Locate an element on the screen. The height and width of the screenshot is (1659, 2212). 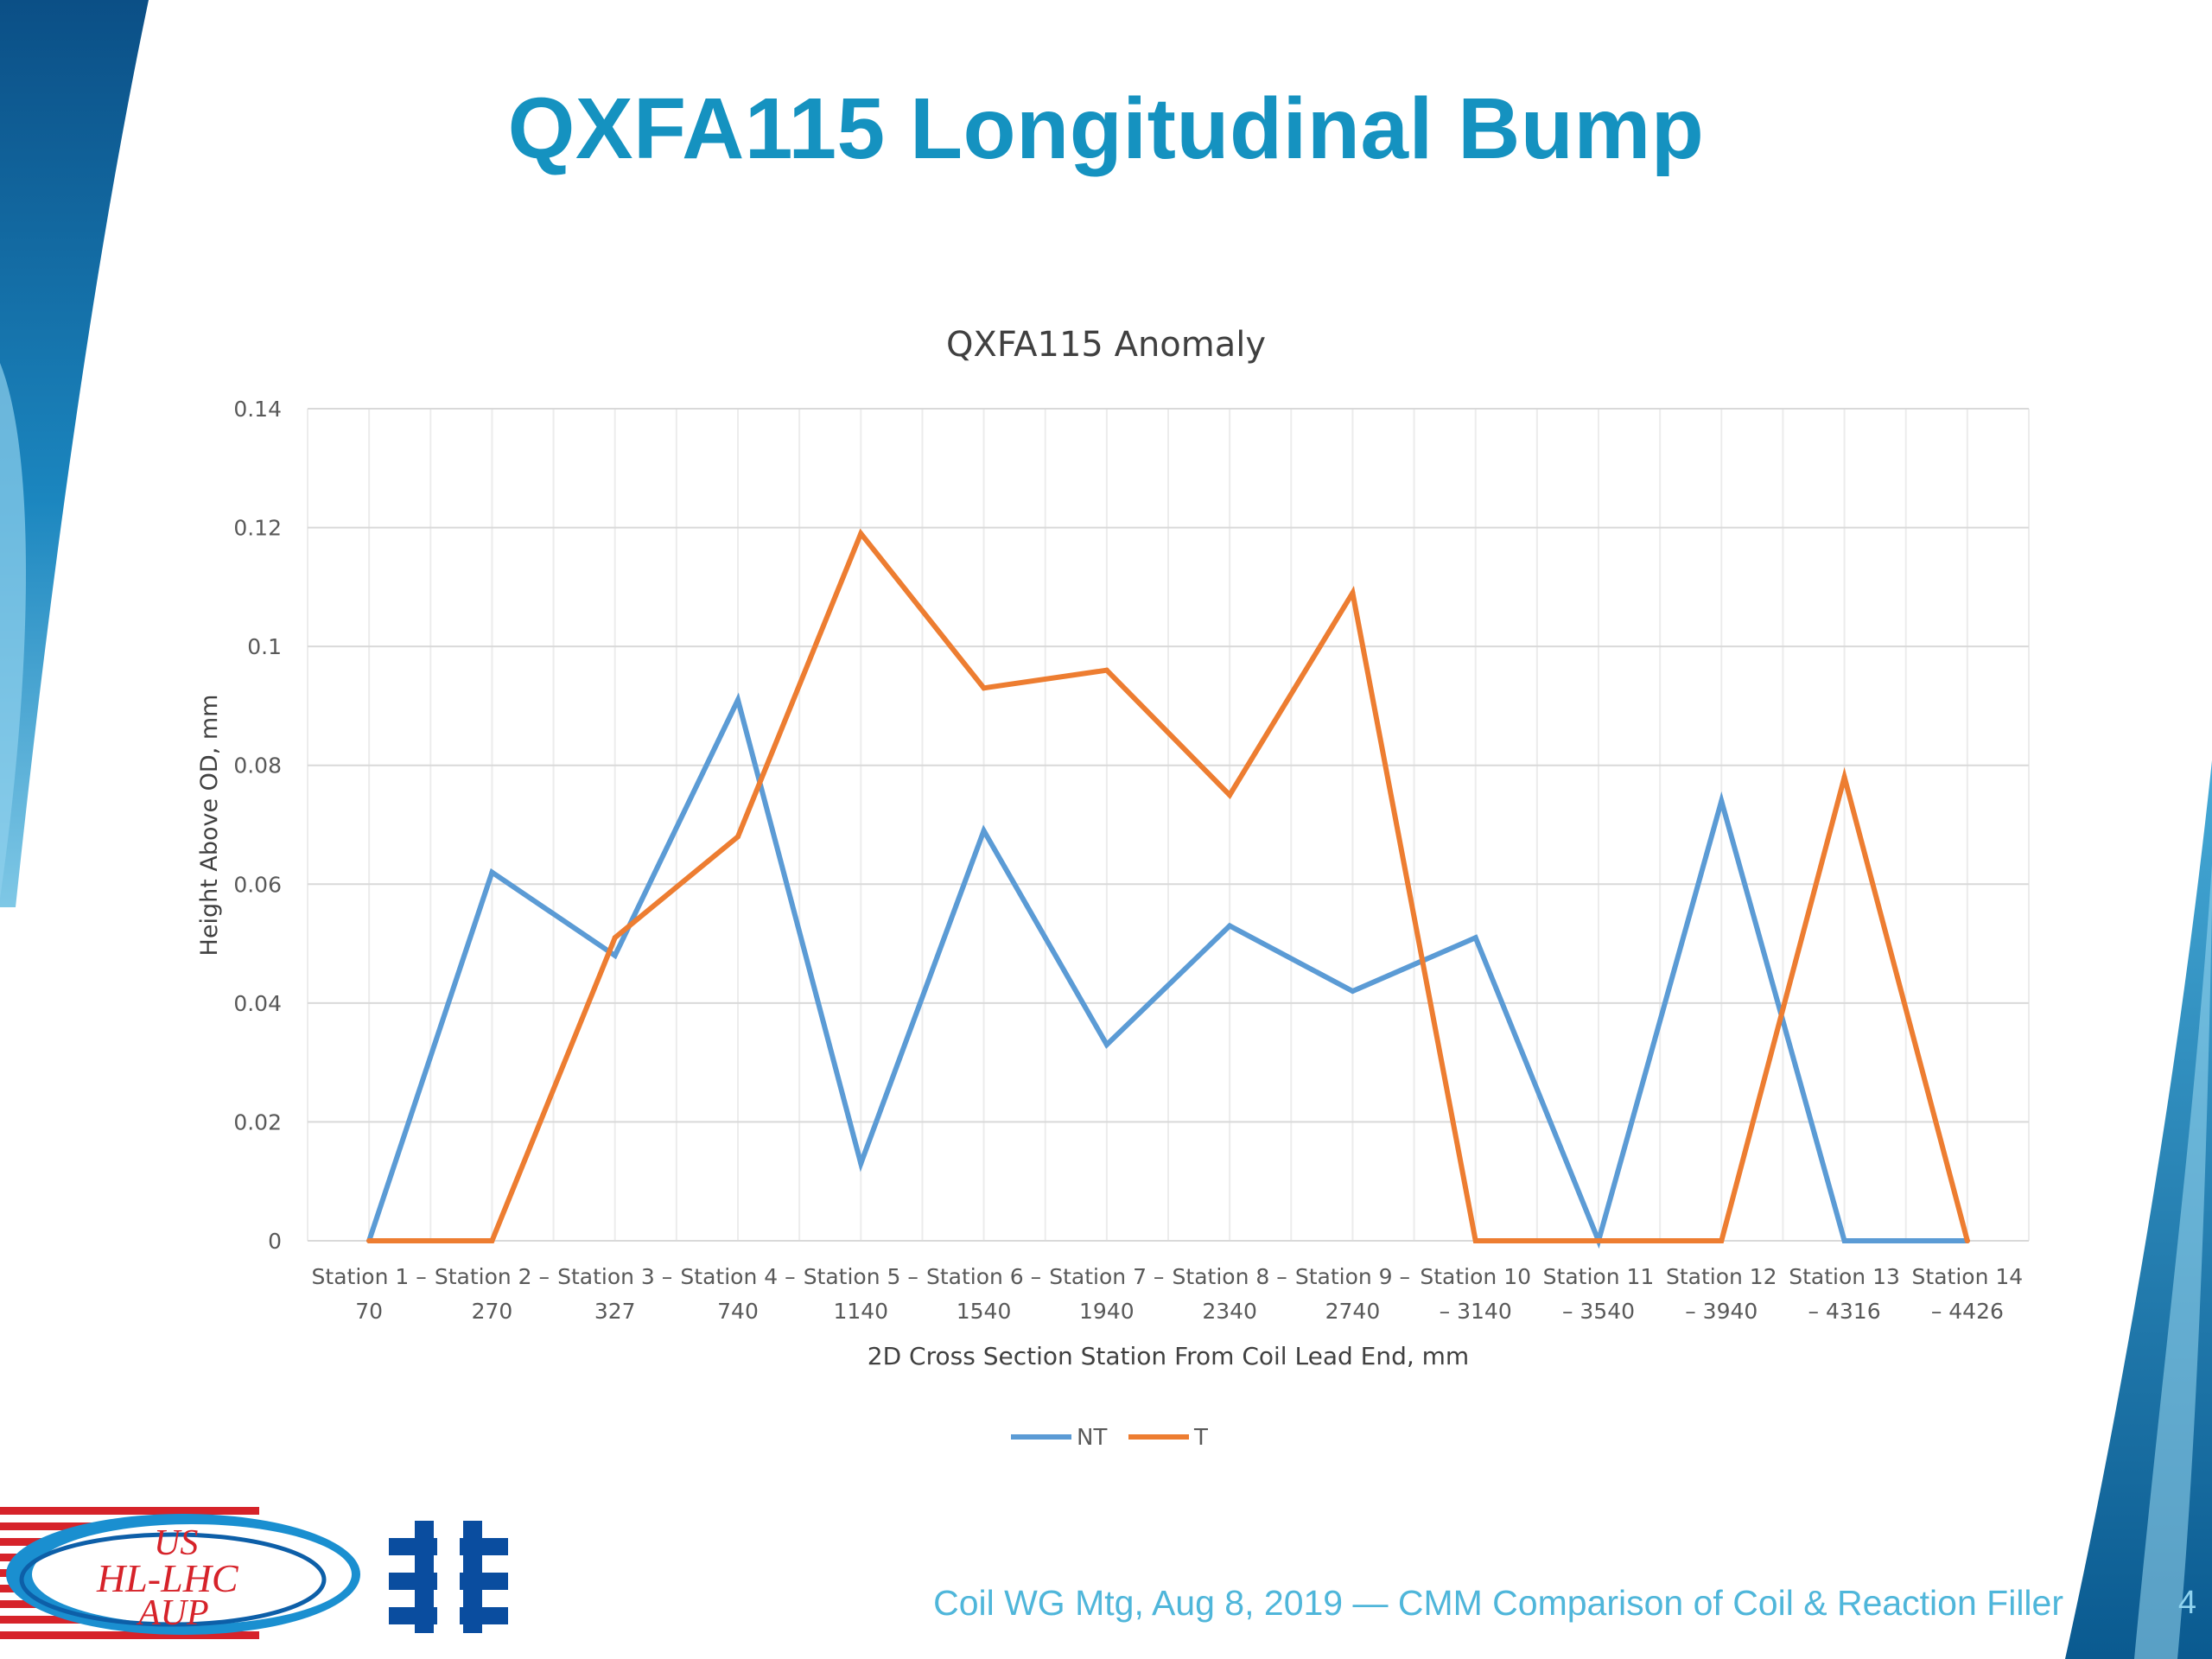
x-tick-label: Station 10 is located at coordinates (1475, 1276).